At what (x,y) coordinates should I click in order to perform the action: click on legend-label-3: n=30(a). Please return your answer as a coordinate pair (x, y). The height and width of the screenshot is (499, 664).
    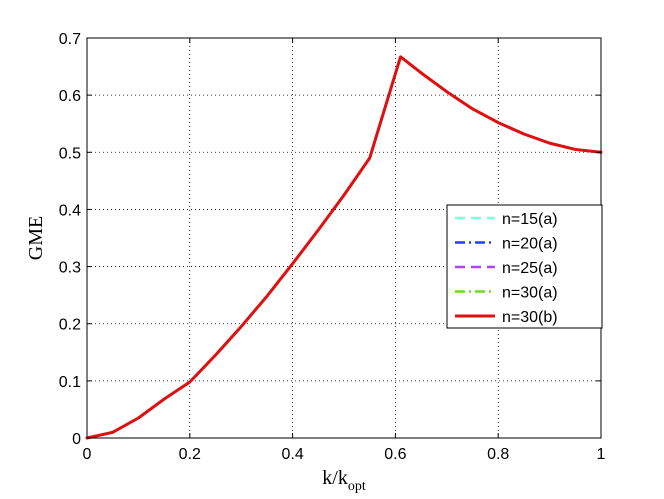
    Looking at the image, I should click on (530, 293).